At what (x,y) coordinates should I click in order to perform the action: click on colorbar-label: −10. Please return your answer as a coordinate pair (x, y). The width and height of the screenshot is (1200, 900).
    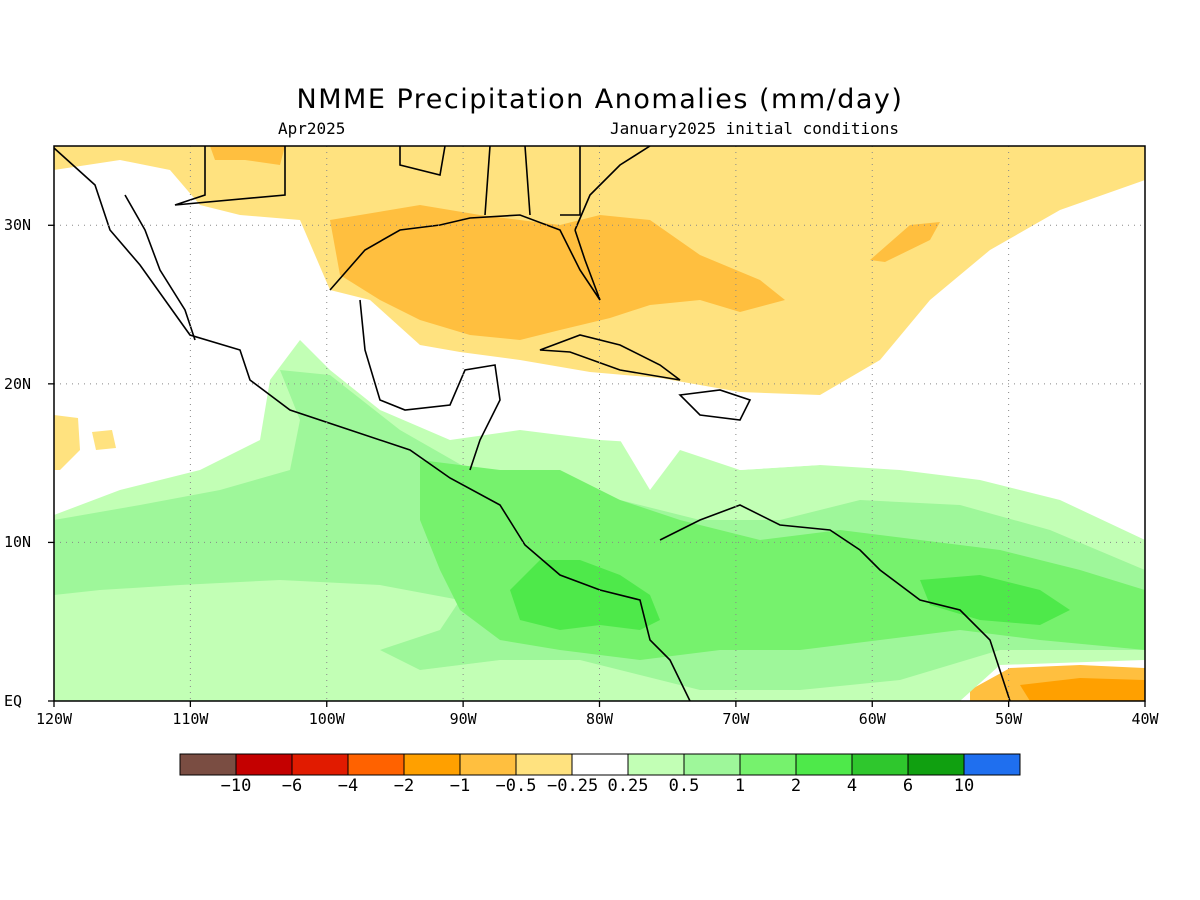
    Looking at the image, I should click on (236, 786).